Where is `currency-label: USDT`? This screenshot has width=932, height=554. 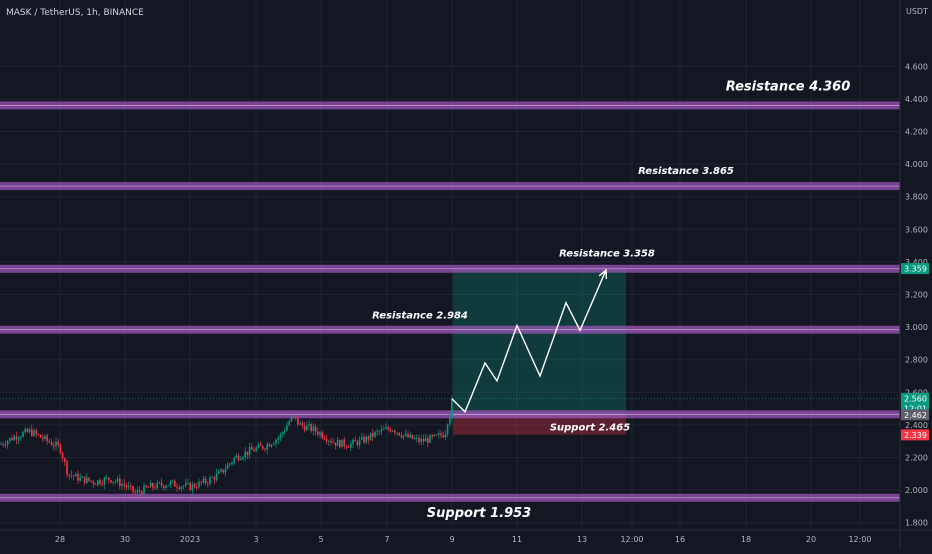
currency-label: USDT is located at coordinates (917, 11).